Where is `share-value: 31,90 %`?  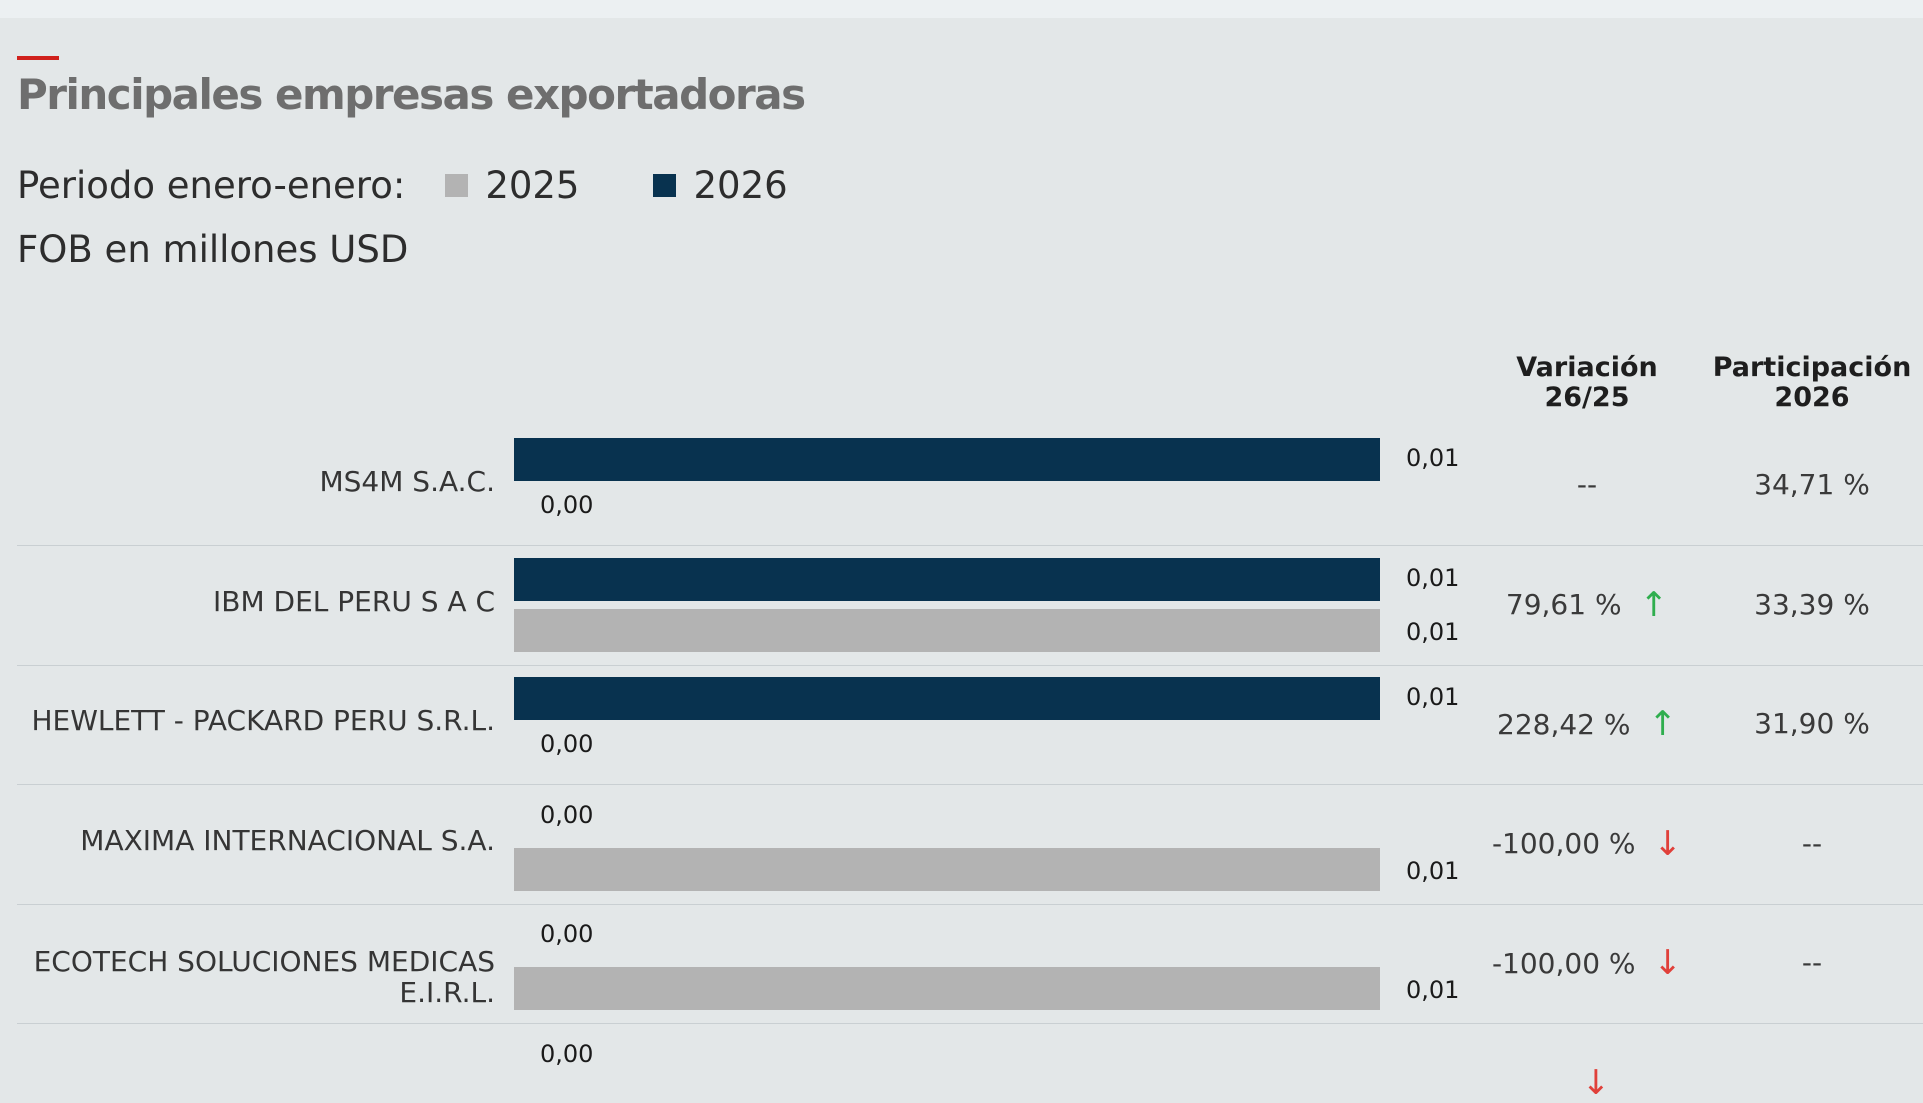
share-value: 31,90 % is located at coordinates (1812, 723).